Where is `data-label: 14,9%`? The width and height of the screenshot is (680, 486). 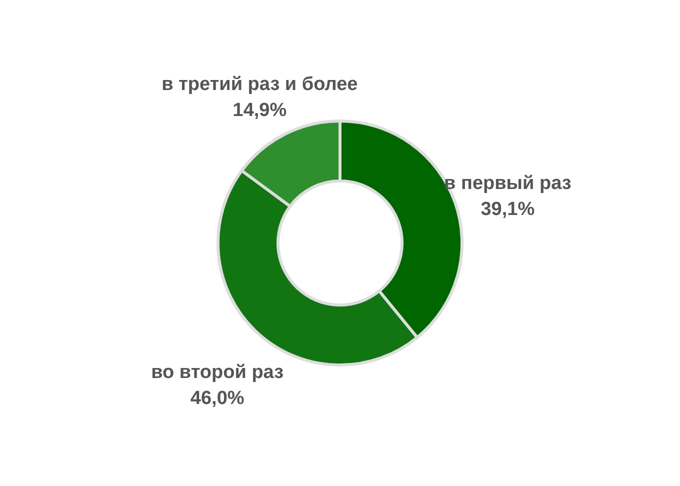 data-label: 14,9% is located at coordinates (259, 111).